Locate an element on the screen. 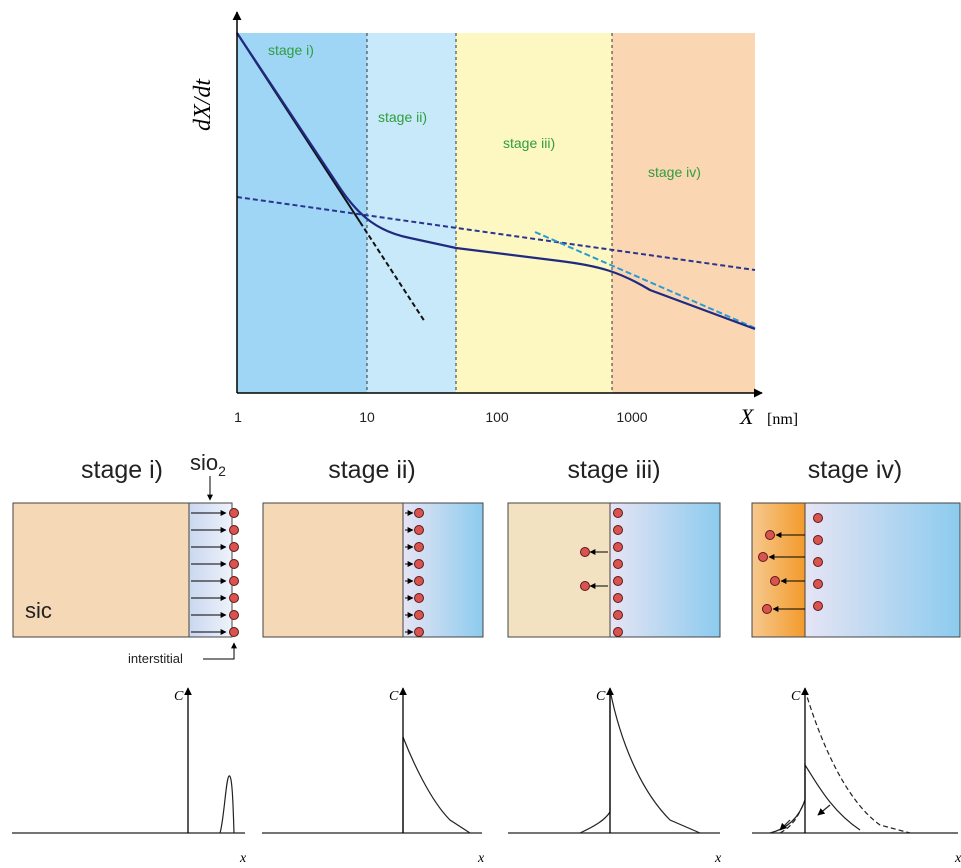  x-tick-label: 100 is located at coordinates (497, 417).